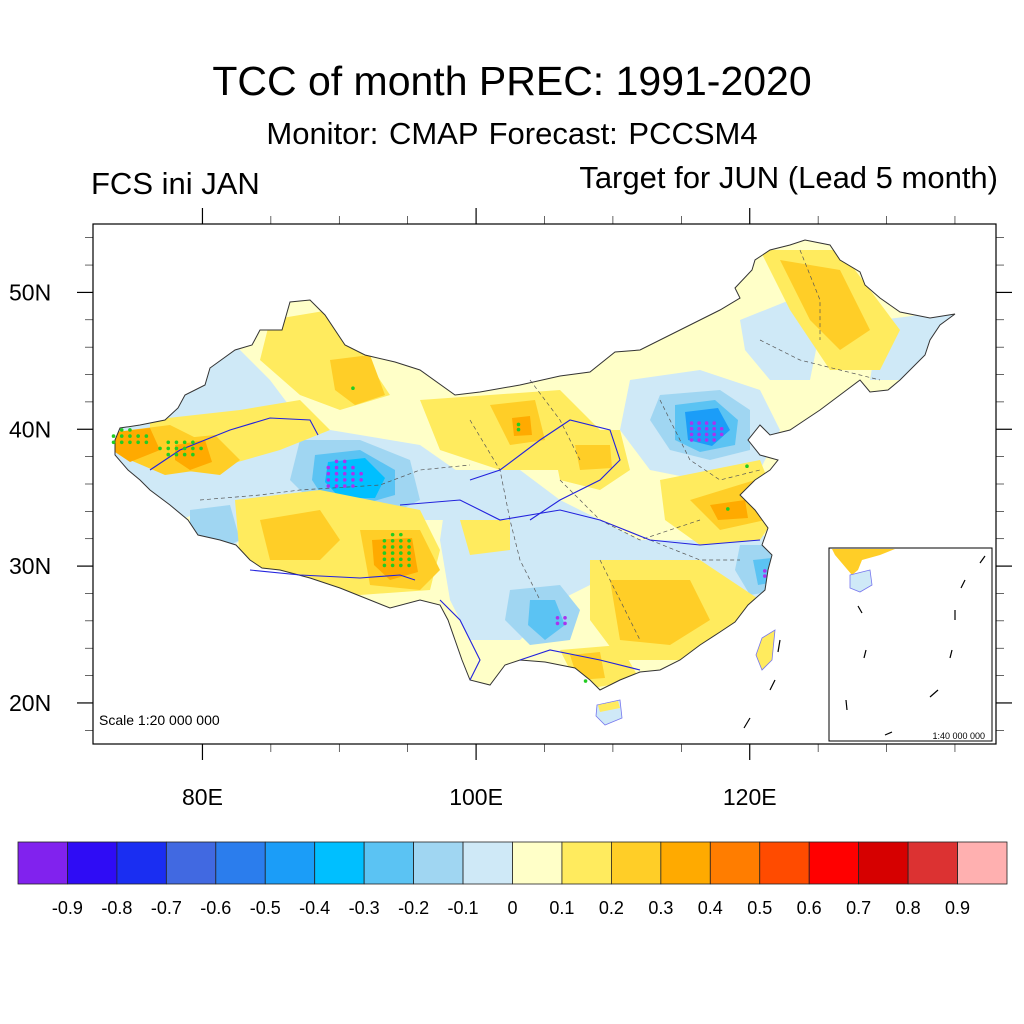  I want to click on contour-gold-dzungaria, so click(357, 380).